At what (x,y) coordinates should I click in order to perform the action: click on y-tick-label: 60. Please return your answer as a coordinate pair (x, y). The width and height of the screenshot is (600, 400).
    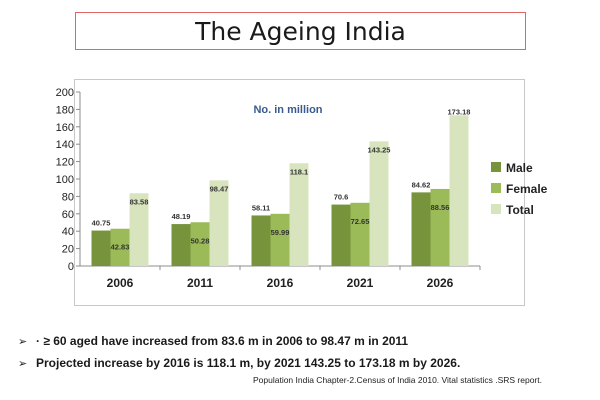
    Looking at the image, I should click on (68, 215).